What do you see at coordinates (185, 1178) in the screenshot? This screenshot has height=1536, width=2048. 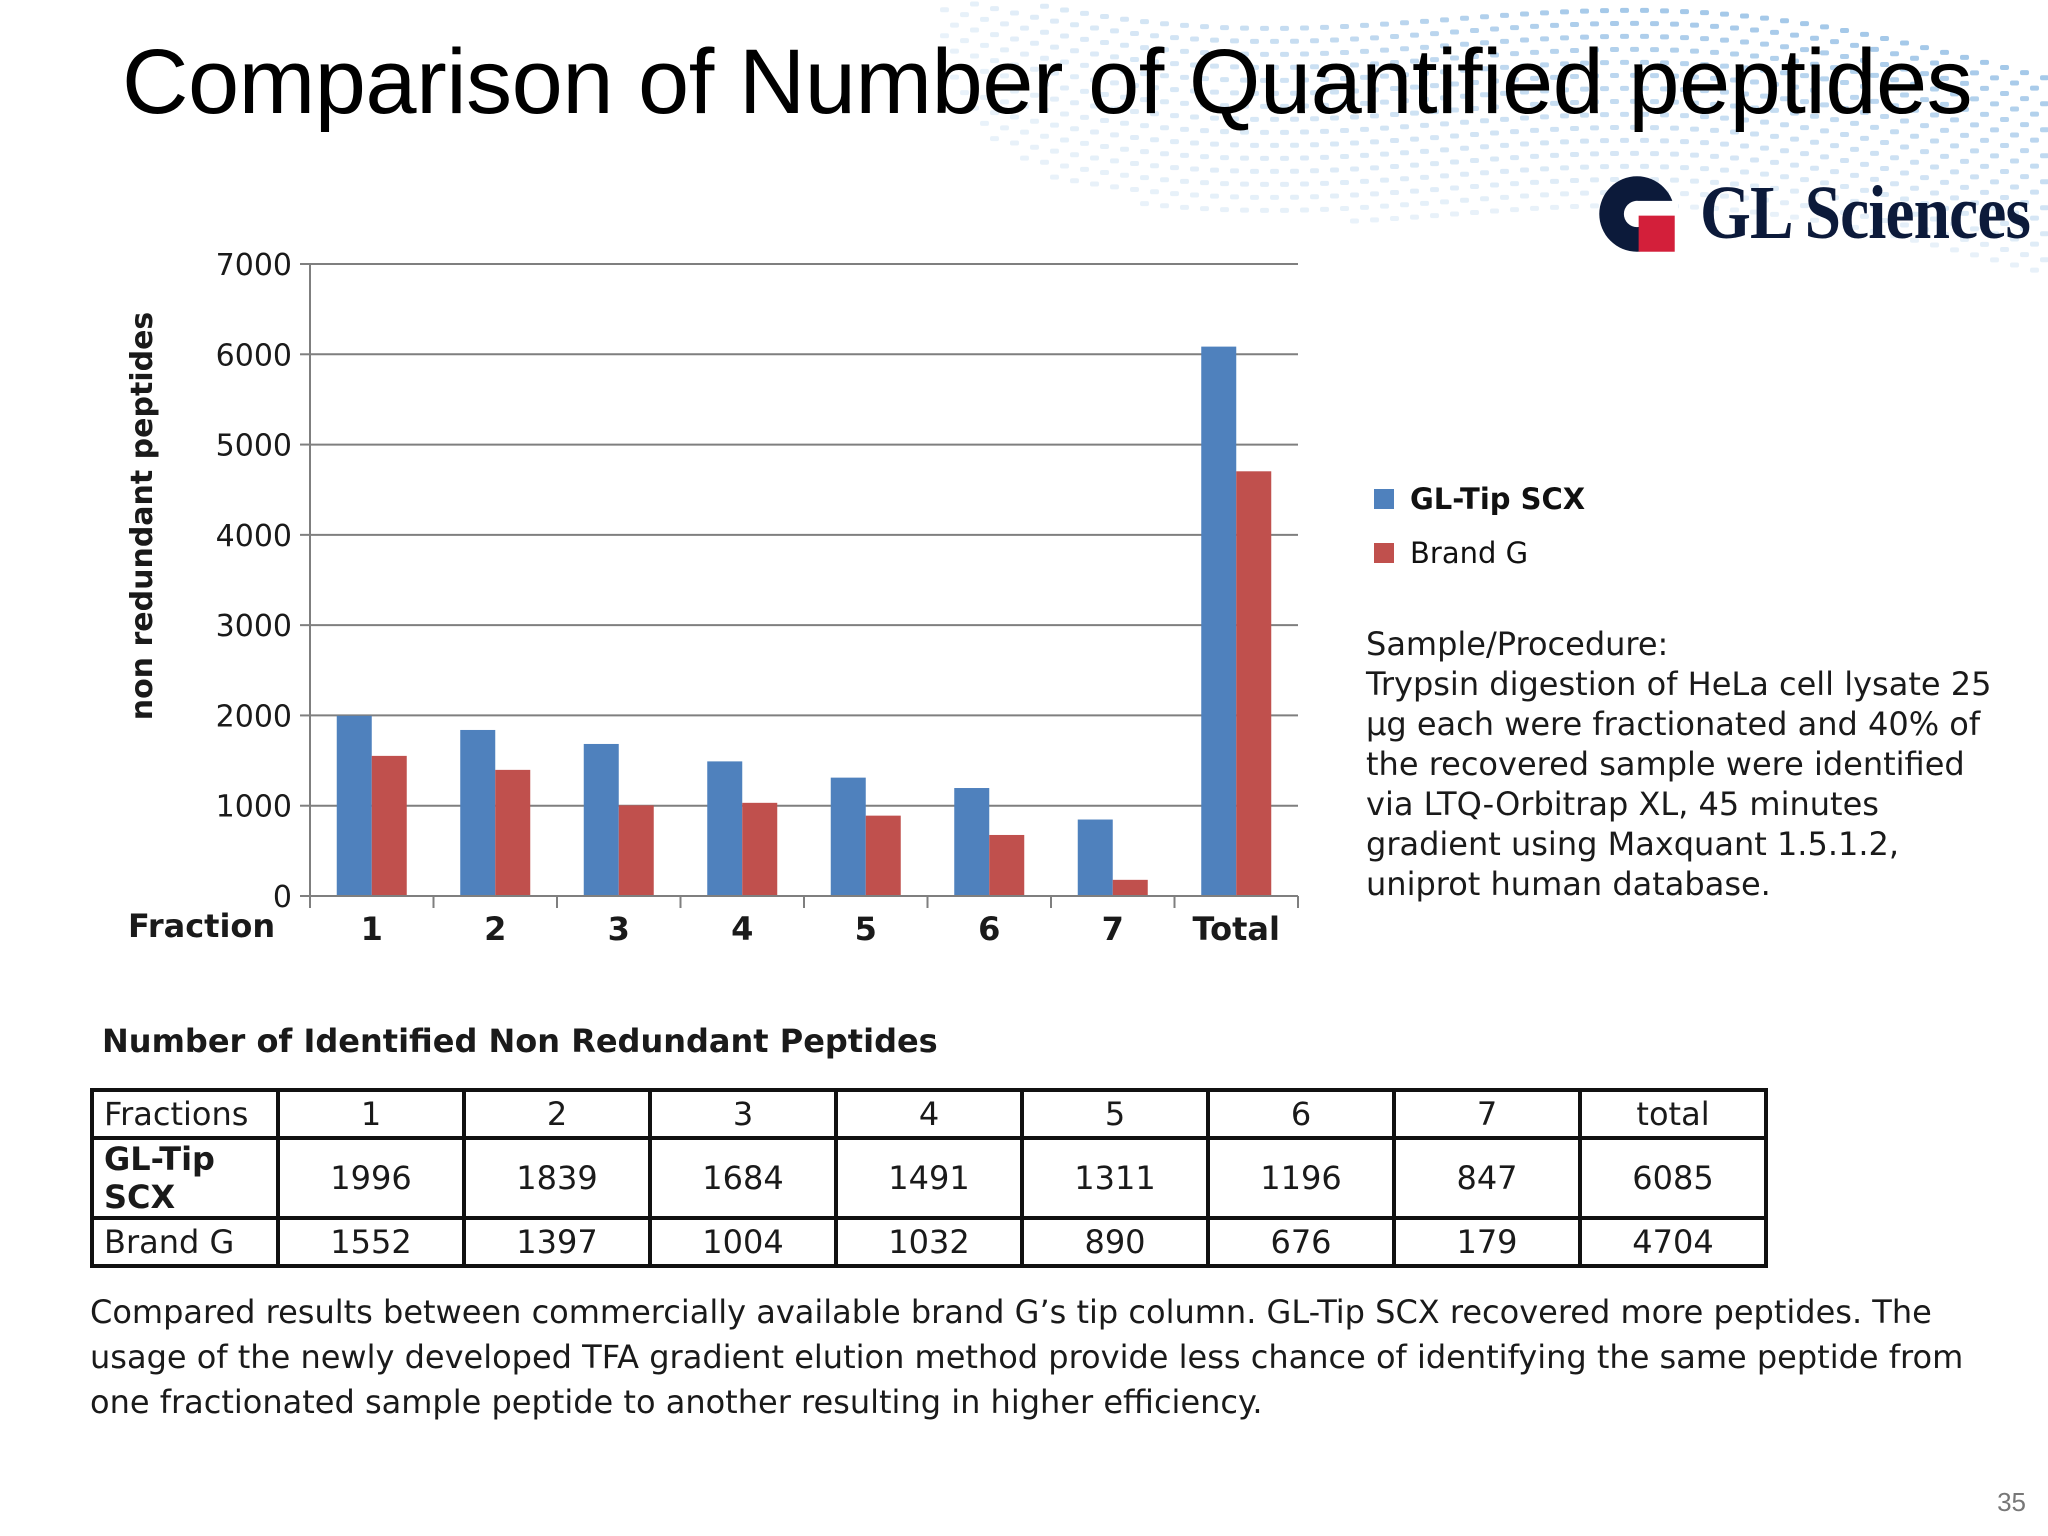 I see `table-row-label: GL-Tip SCX` at bounding box center [185, 1178].